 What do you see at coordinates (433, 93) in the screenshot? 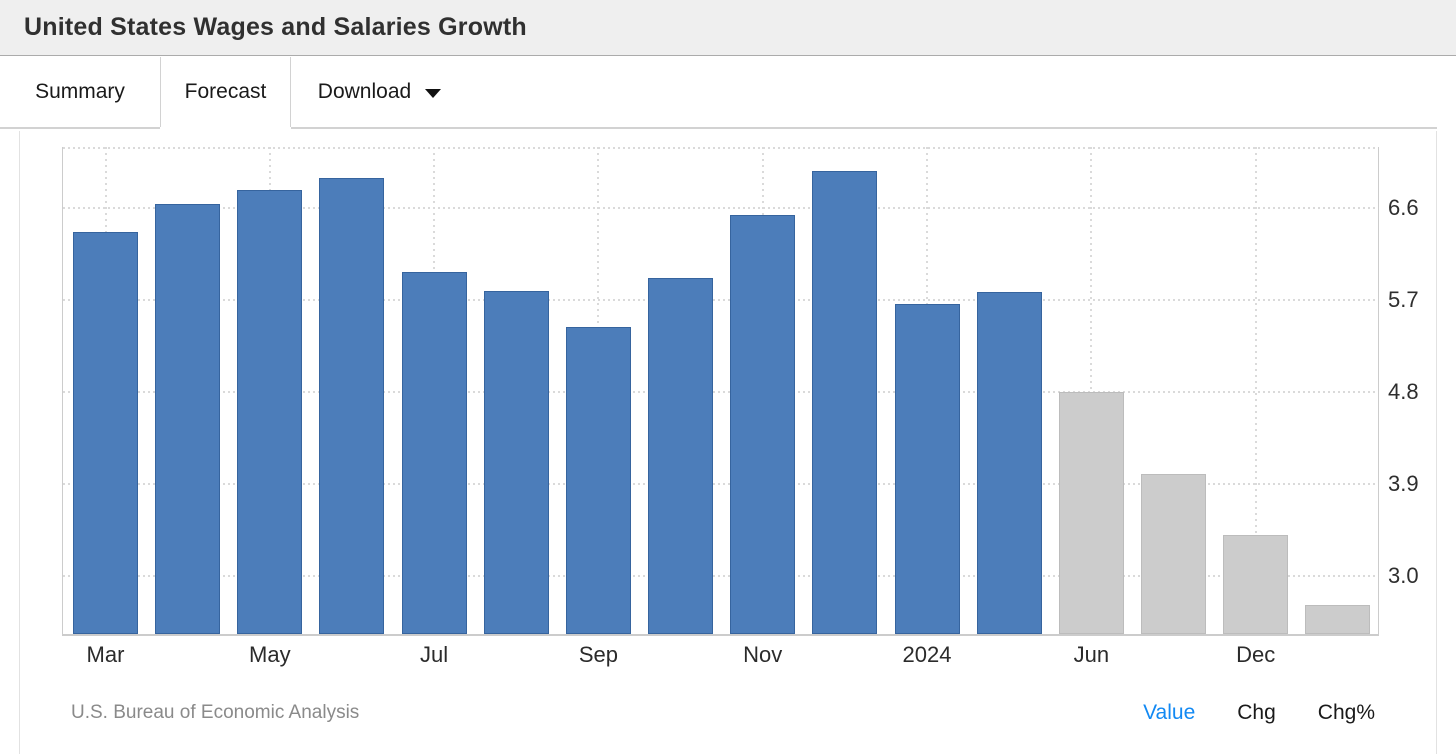
I see `chevron-down-icon` at bounding box center [433, 93].